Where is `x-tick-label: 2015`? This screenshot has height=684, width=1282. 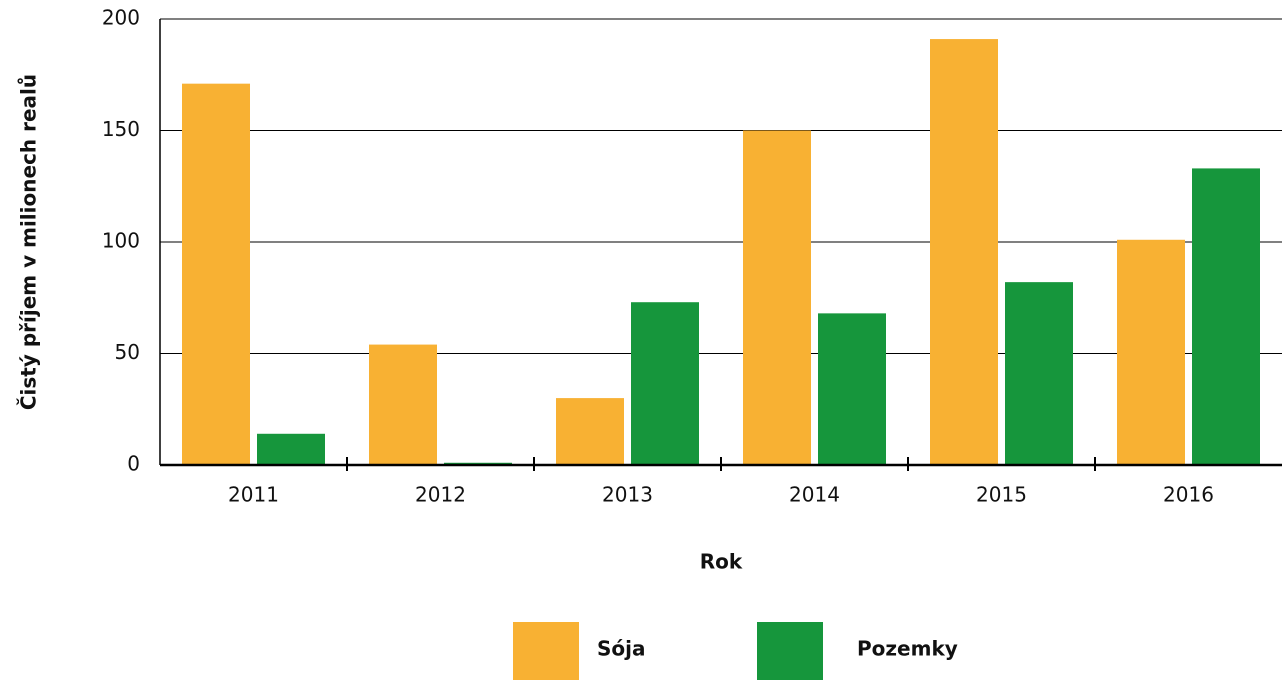 x-tick-label: 2015 is located at coordinates (1001, 495).